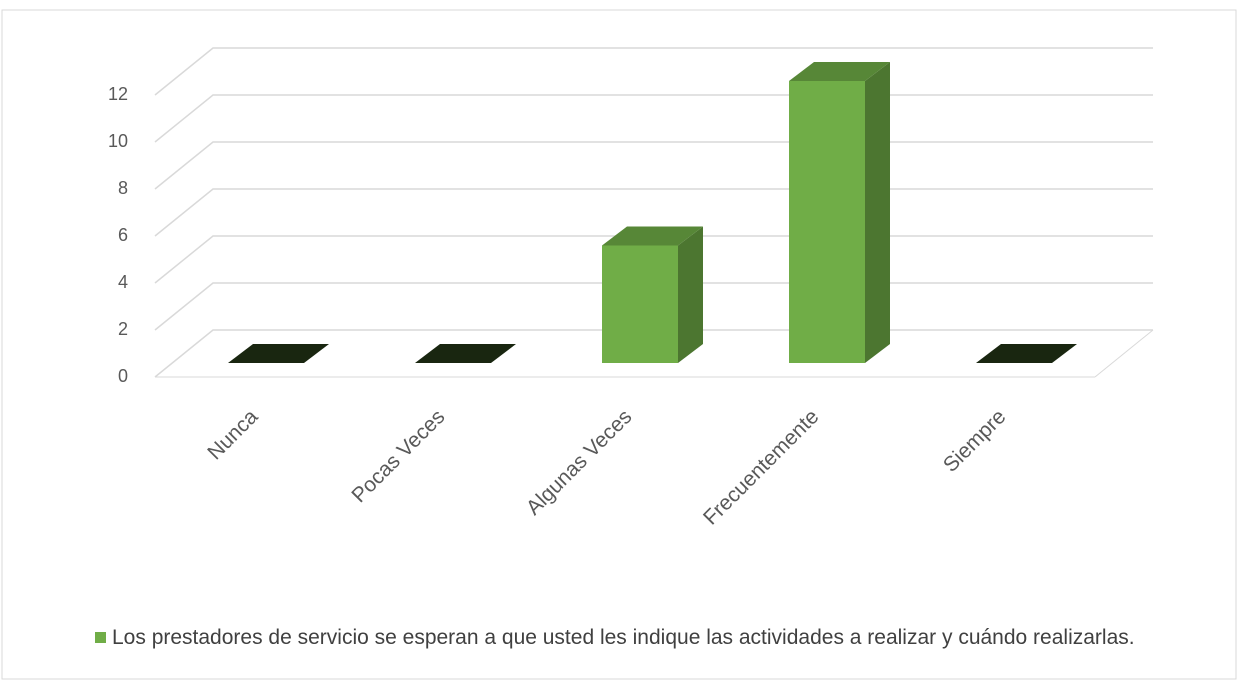 Image resolution: width=1239 pixels, height=681 pixels. Describe the element at coordinates (232, 434) in the screenshot. I see `x-tick-label: Nunca` at that location.